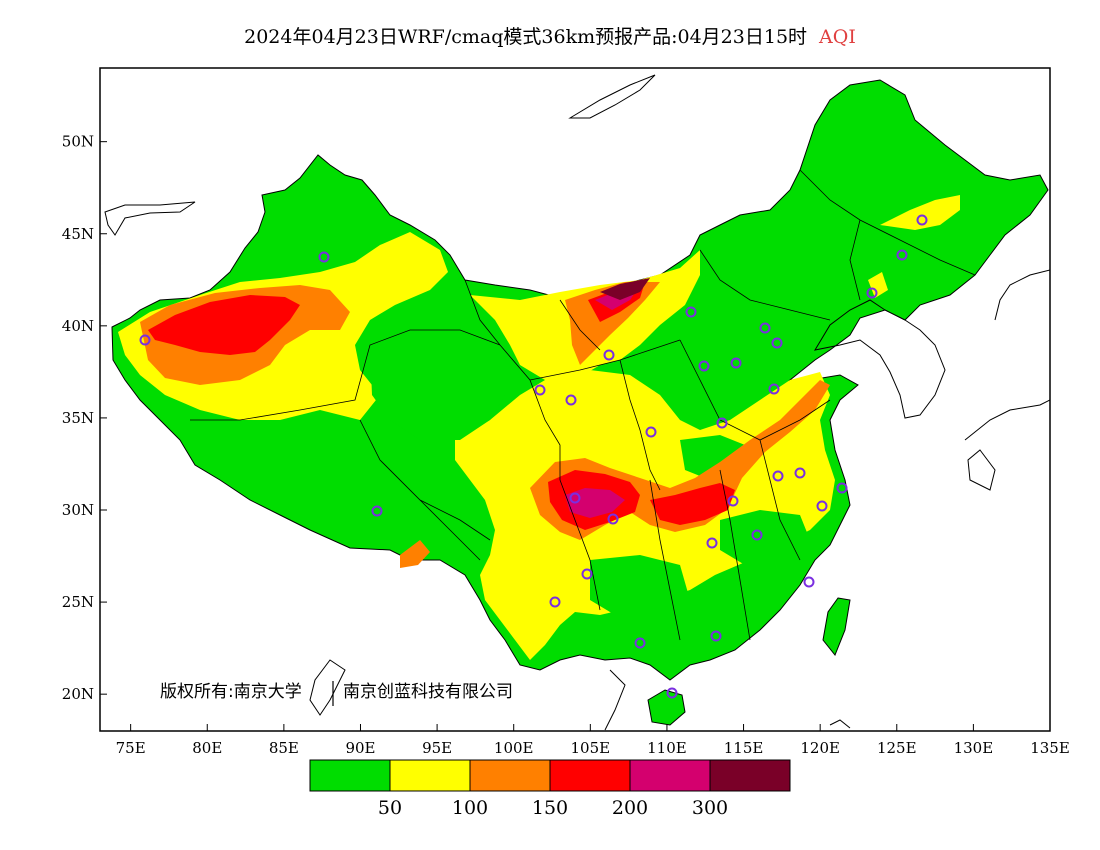 The height and width of the screenshot is (850, 1100). I want to click on aqi-legend: 50 100 150 200 300, so click(550, 789).